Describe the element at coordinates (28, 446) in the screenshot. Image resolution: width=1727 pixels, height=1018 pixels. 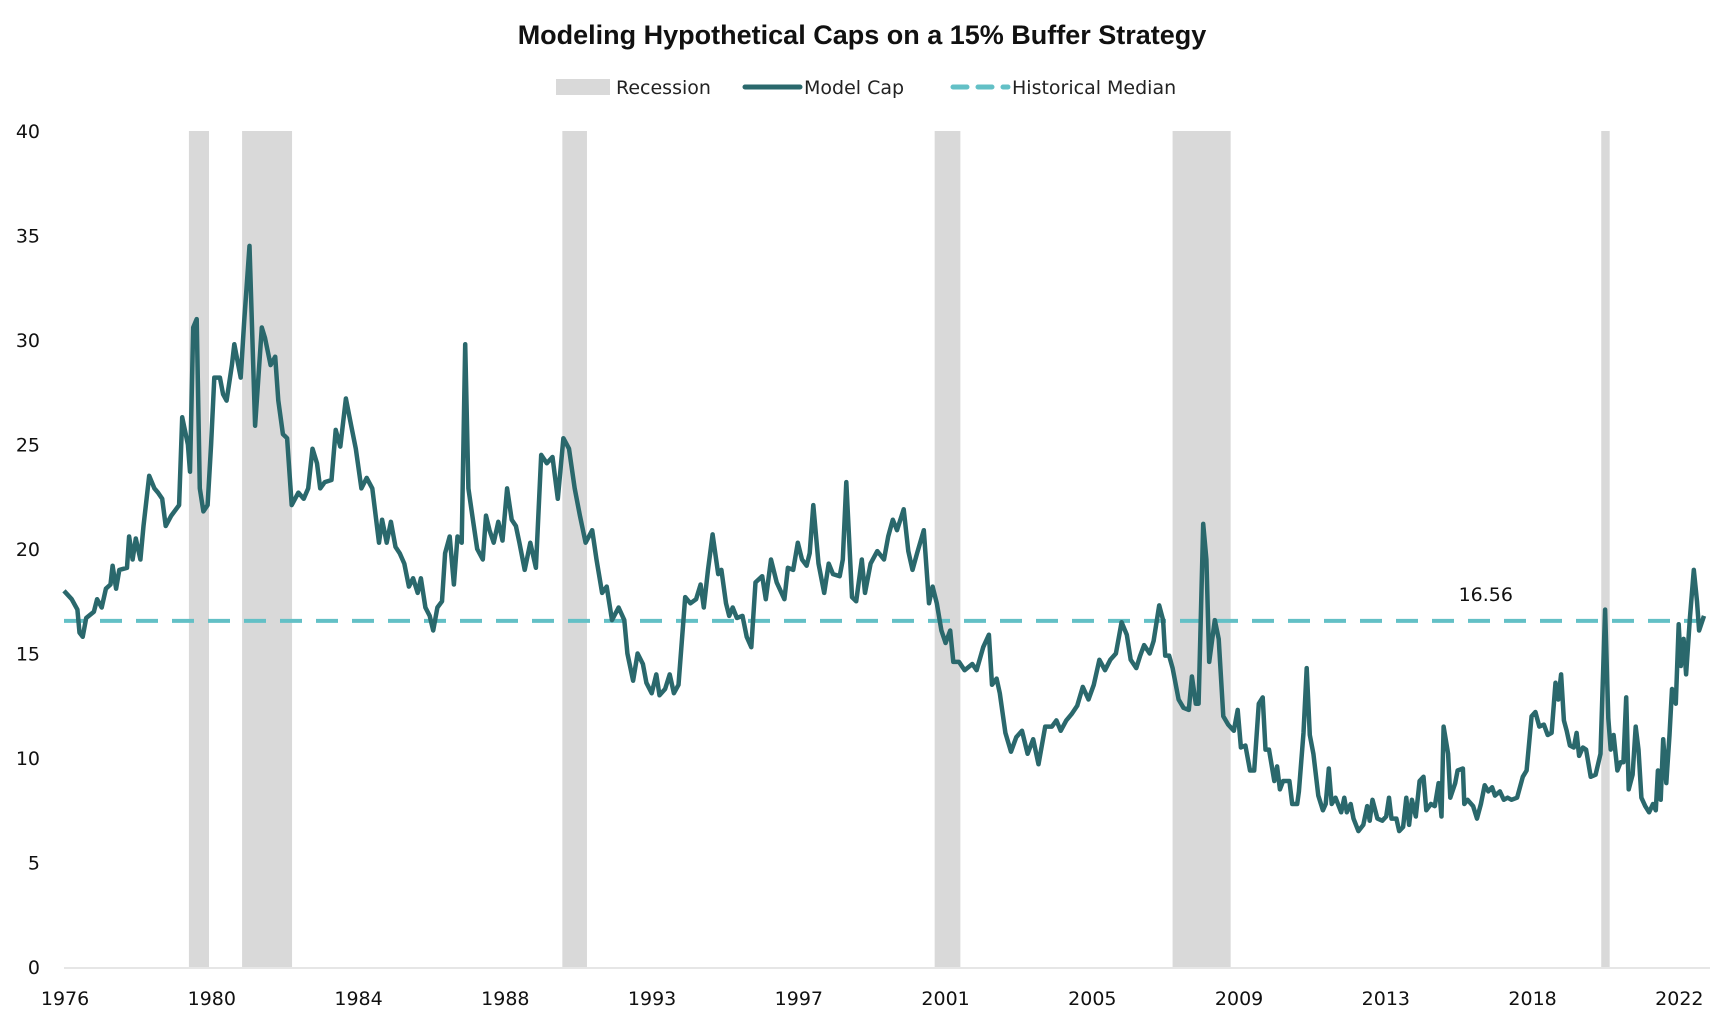
I see `y-tick-label: 25` at that location.